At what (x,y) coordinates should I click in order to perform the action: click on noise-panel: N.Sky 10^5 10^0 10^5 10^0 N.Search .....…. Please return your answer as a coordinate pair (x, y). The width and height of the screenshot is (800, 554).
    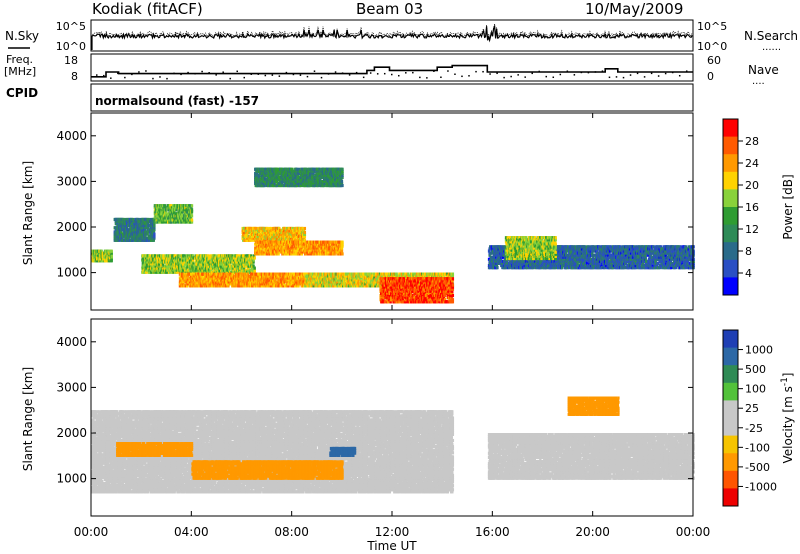
    Looking at the image, I should click on (401, 36).